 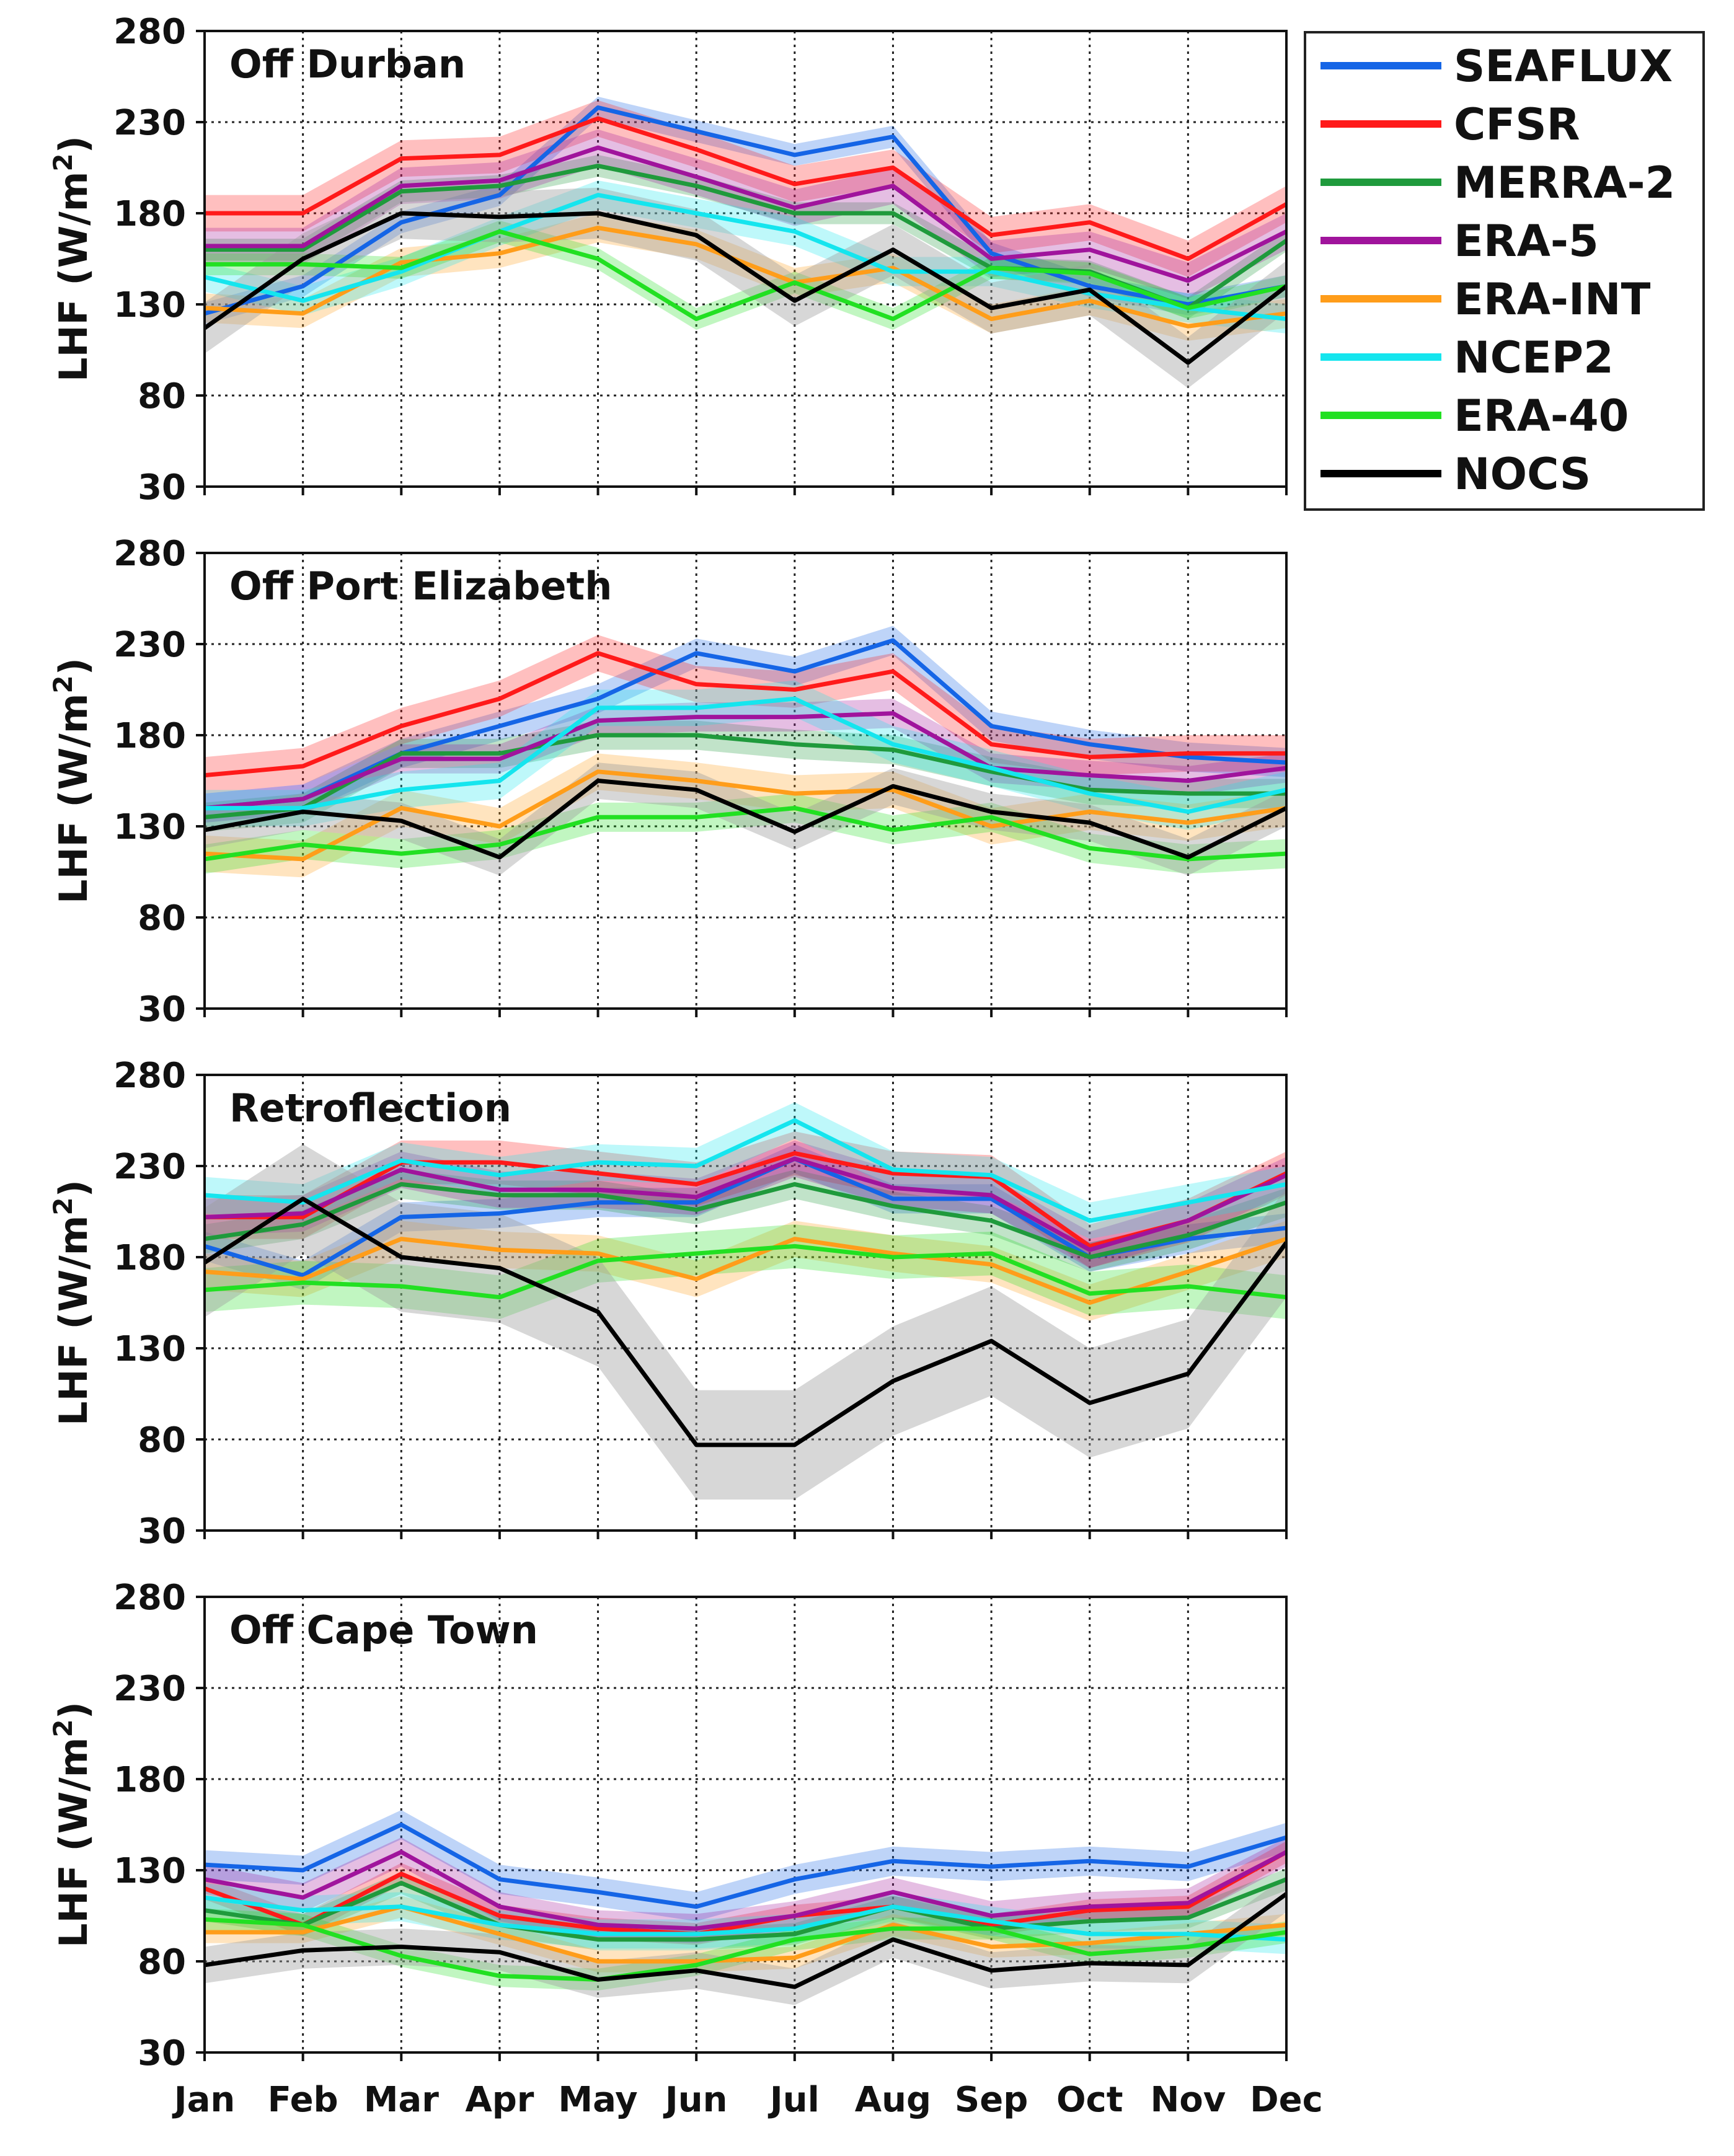 I want to click on legend-box, so click(x=1504, y=271).